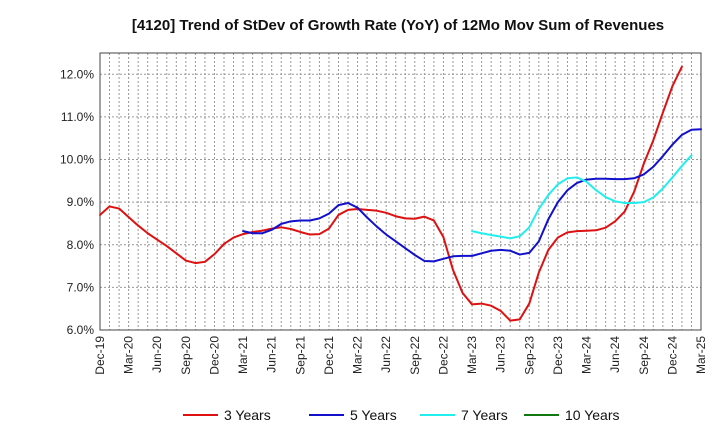 The height and width of the screenshot is (445, 720). I want to click on y-tick-label: 7.0%, so click(81, 287).